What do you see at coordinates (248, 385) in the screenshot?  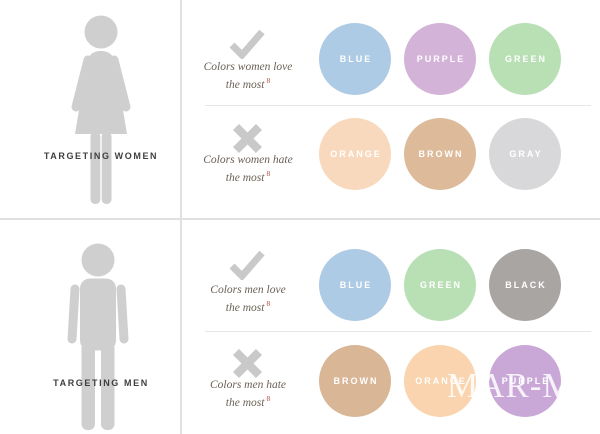 I see `caption-line1: Colors men hate` at bounding box center [248, 385].